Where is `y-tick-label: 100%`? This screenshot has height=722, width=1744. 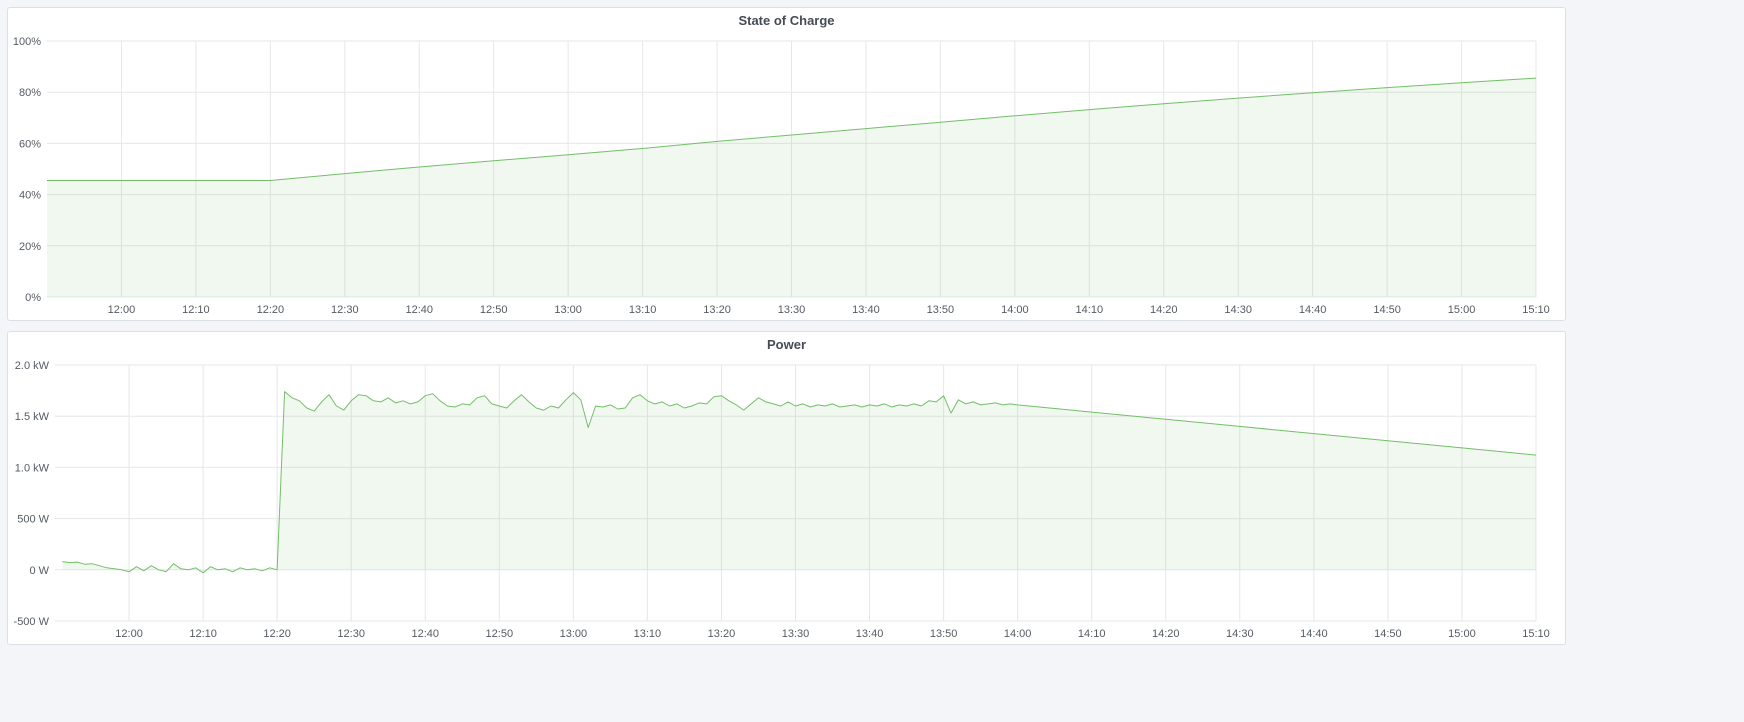
y-tick-label: 100% is located at coordinates (27, 42).